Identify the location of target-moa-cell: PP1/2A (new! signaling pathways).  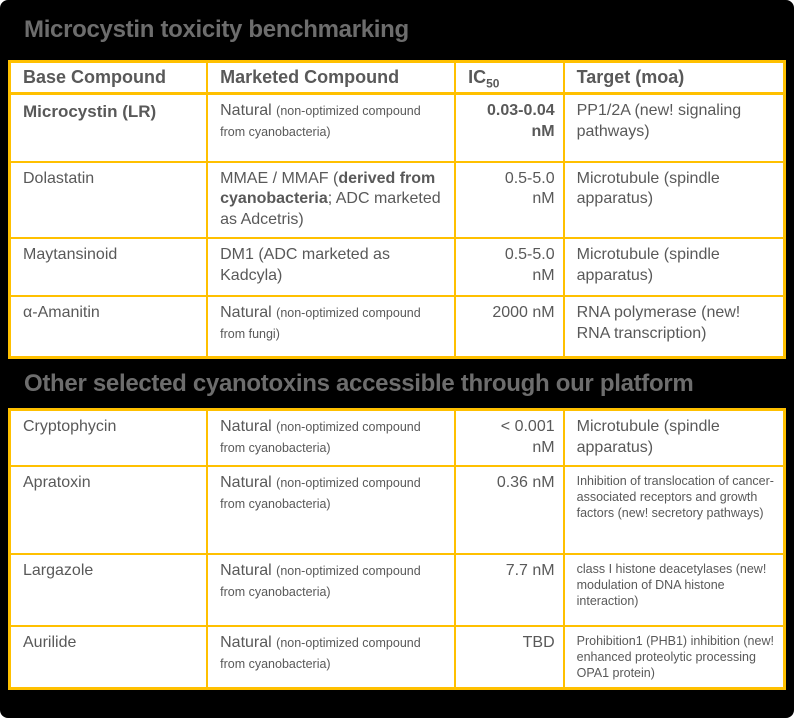
(674, 127).